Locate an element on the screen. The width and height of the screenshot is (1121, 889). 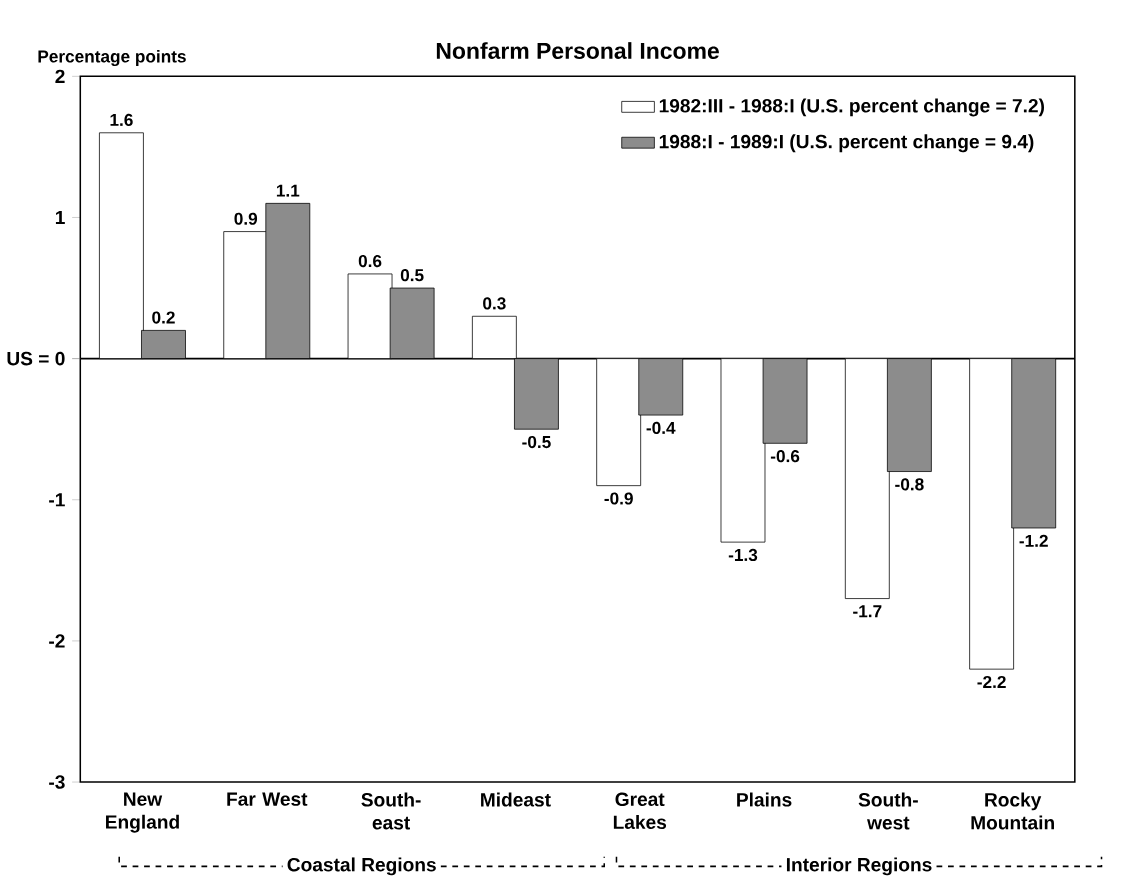
text: Coastal Regions is located at coordinates (361, 866).